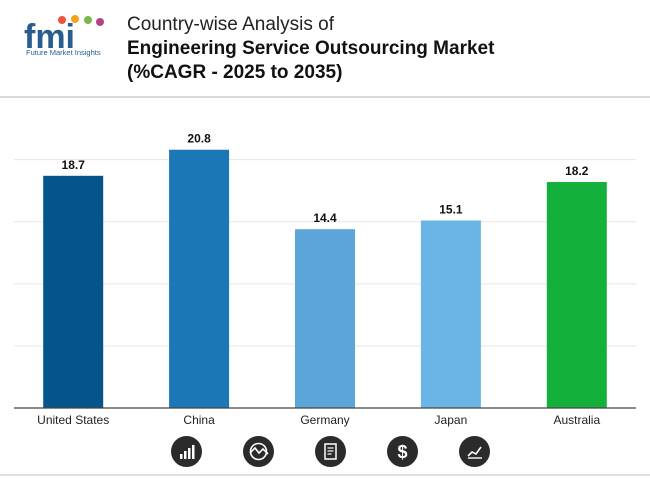 This screenshot has width=650, height=479. What do you see at coordinates (325, 218) in the screenshot?
I see `data-label: 14.4` at bounding box center [325, 218].